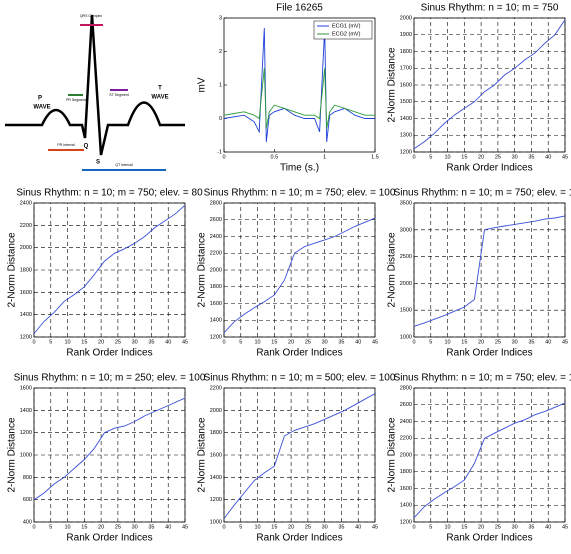 This screenshot has width=571, height=554. I want to click on chart-title: File 16265, so click(299, 8).